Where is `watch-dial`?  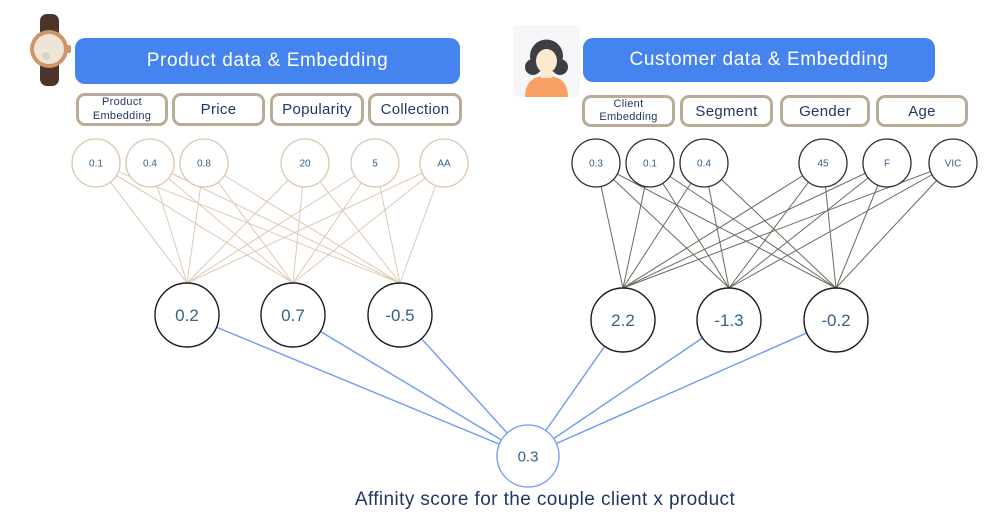 watch-dial is located at coordinates (49, 49).